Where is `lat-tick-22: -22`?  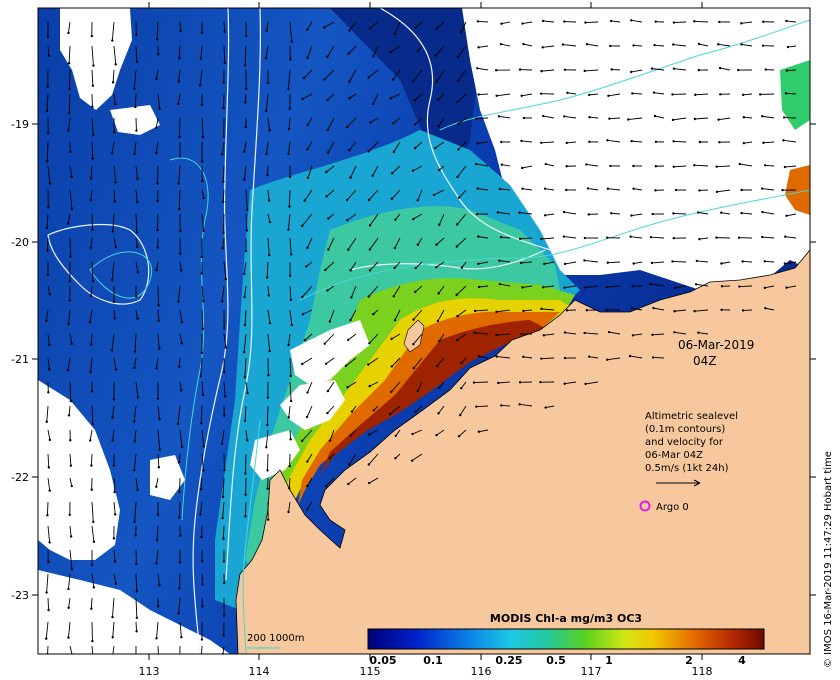
lat-tick-22: -22 is located at coordinates (20, 477).